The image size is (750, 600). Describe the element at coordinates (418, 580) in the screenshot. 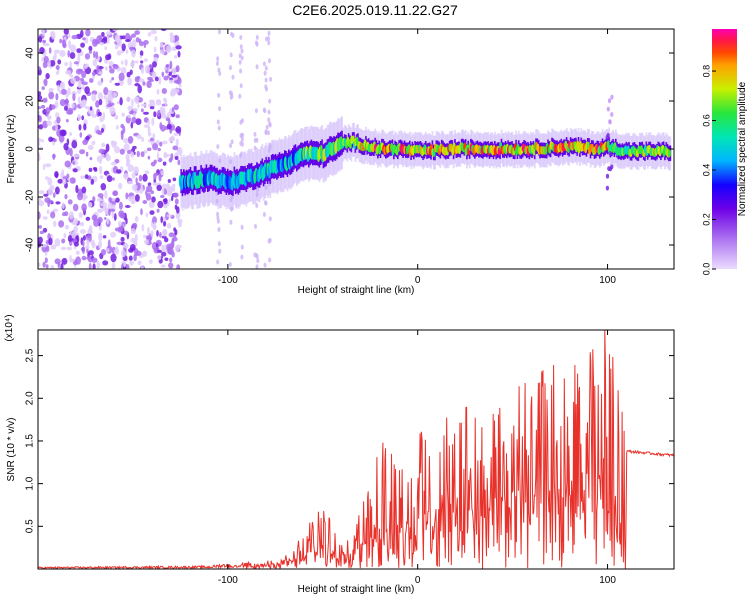

I see `x-tick-label: 0` at that location.